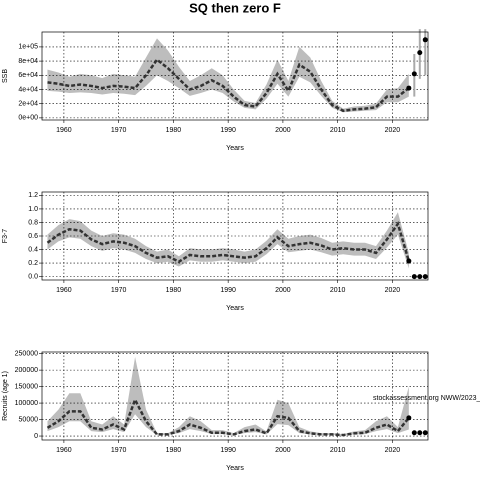 This screenshot has height=480, width=480. I want to click on y-tick-label: 2e+04, so click(28, 104).